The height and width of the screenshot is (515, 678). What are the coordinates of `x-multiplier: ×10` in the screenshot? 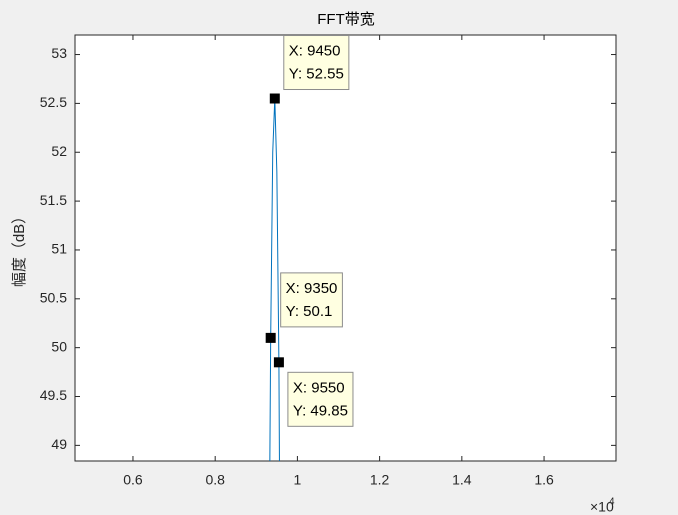 It's located at (602, 507).